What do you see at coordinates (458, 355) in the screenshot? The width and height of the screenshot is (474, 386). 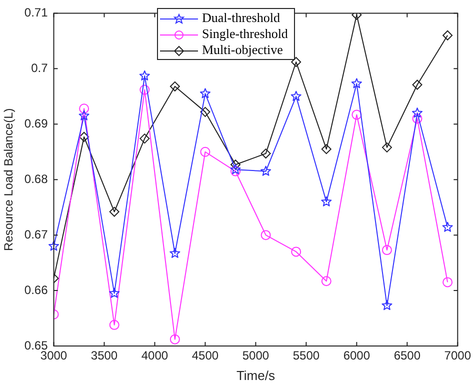 I see `x-tick-label: 7000` at bounding box center [458, 355].